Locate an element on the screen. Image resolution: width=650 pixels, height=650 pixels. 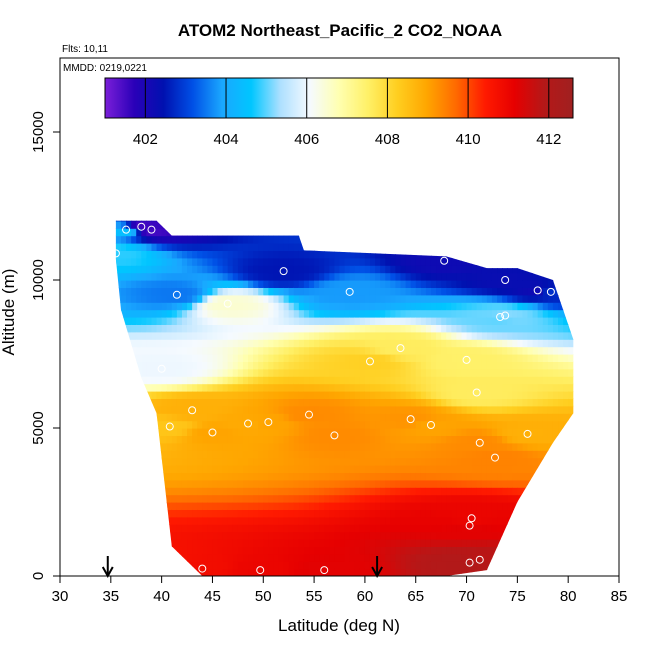
observation-marker is located at coordinates (349, 291).